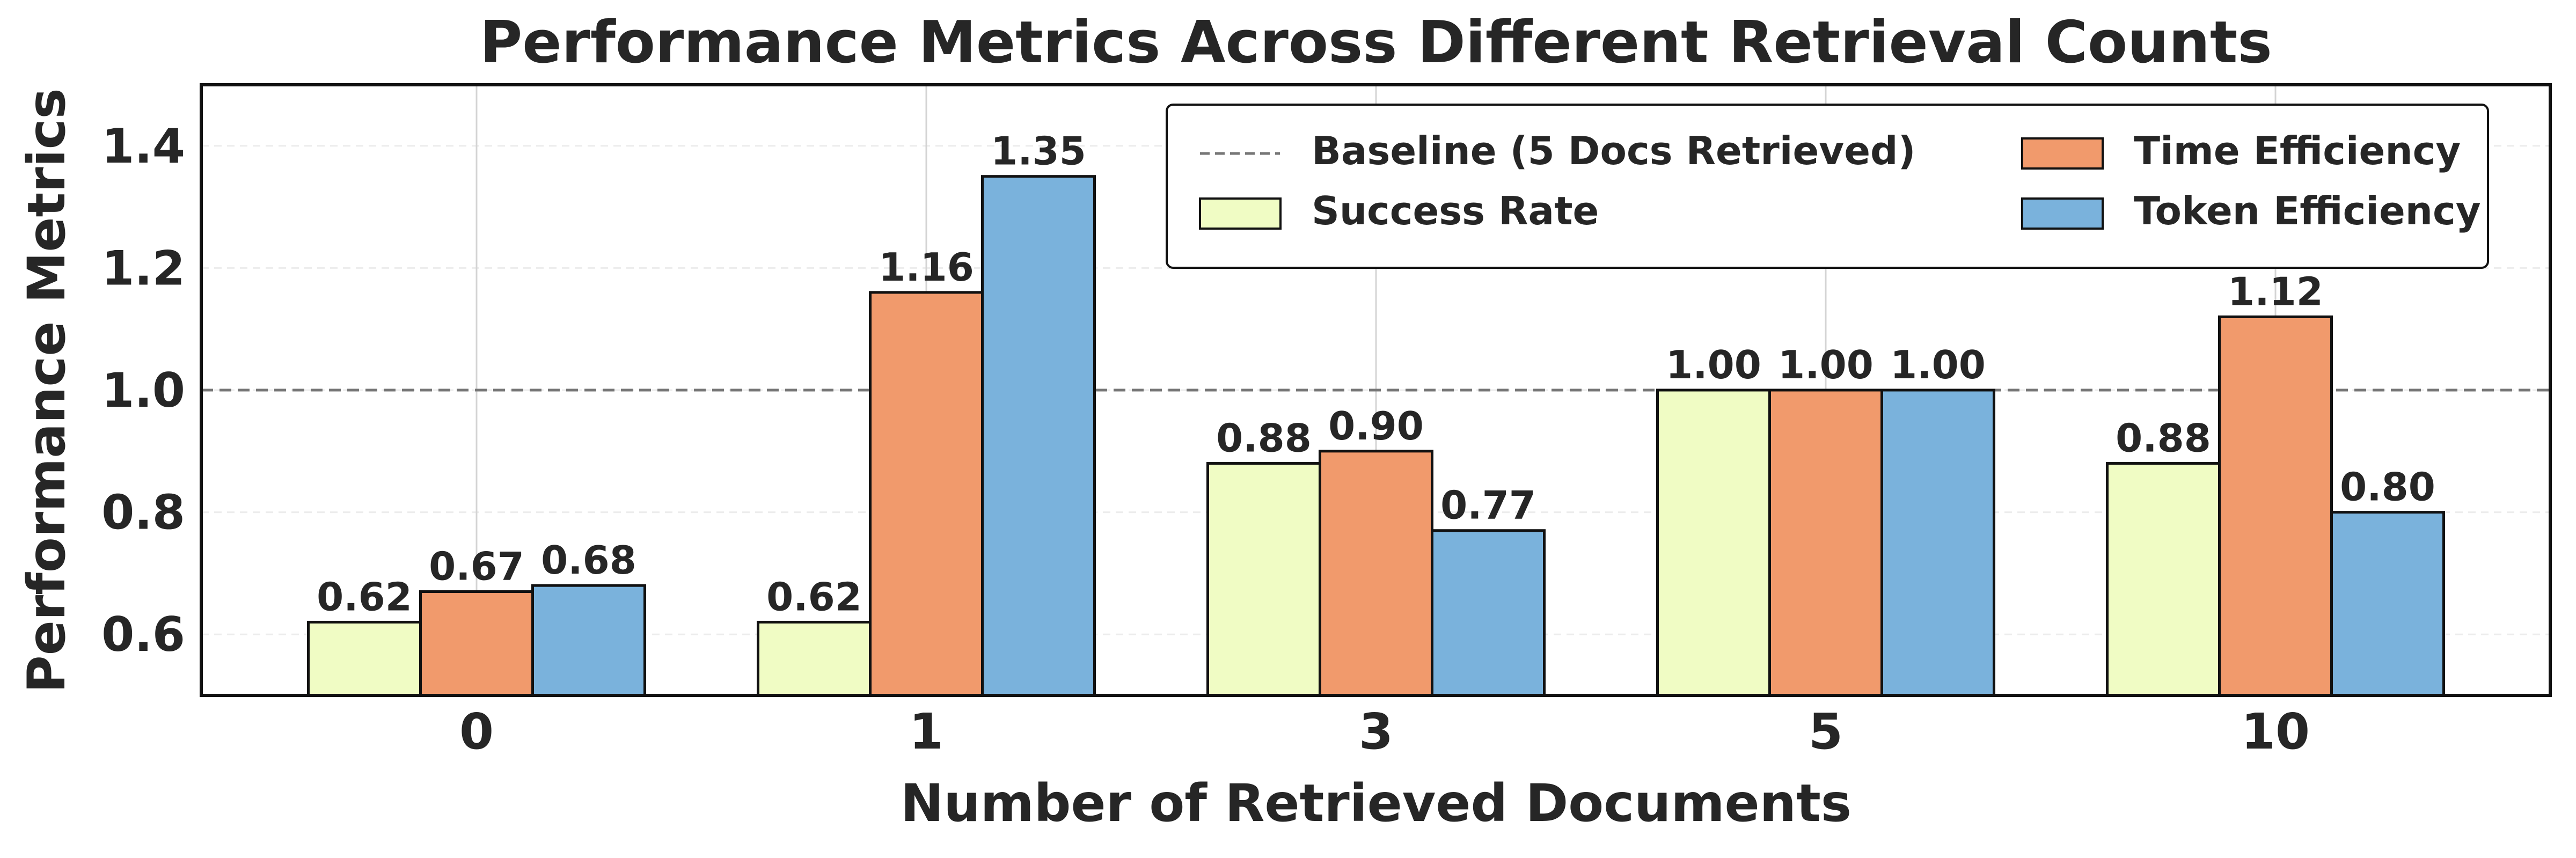  I want to click on legend-success-rate-swatch, so click(1240, 213).